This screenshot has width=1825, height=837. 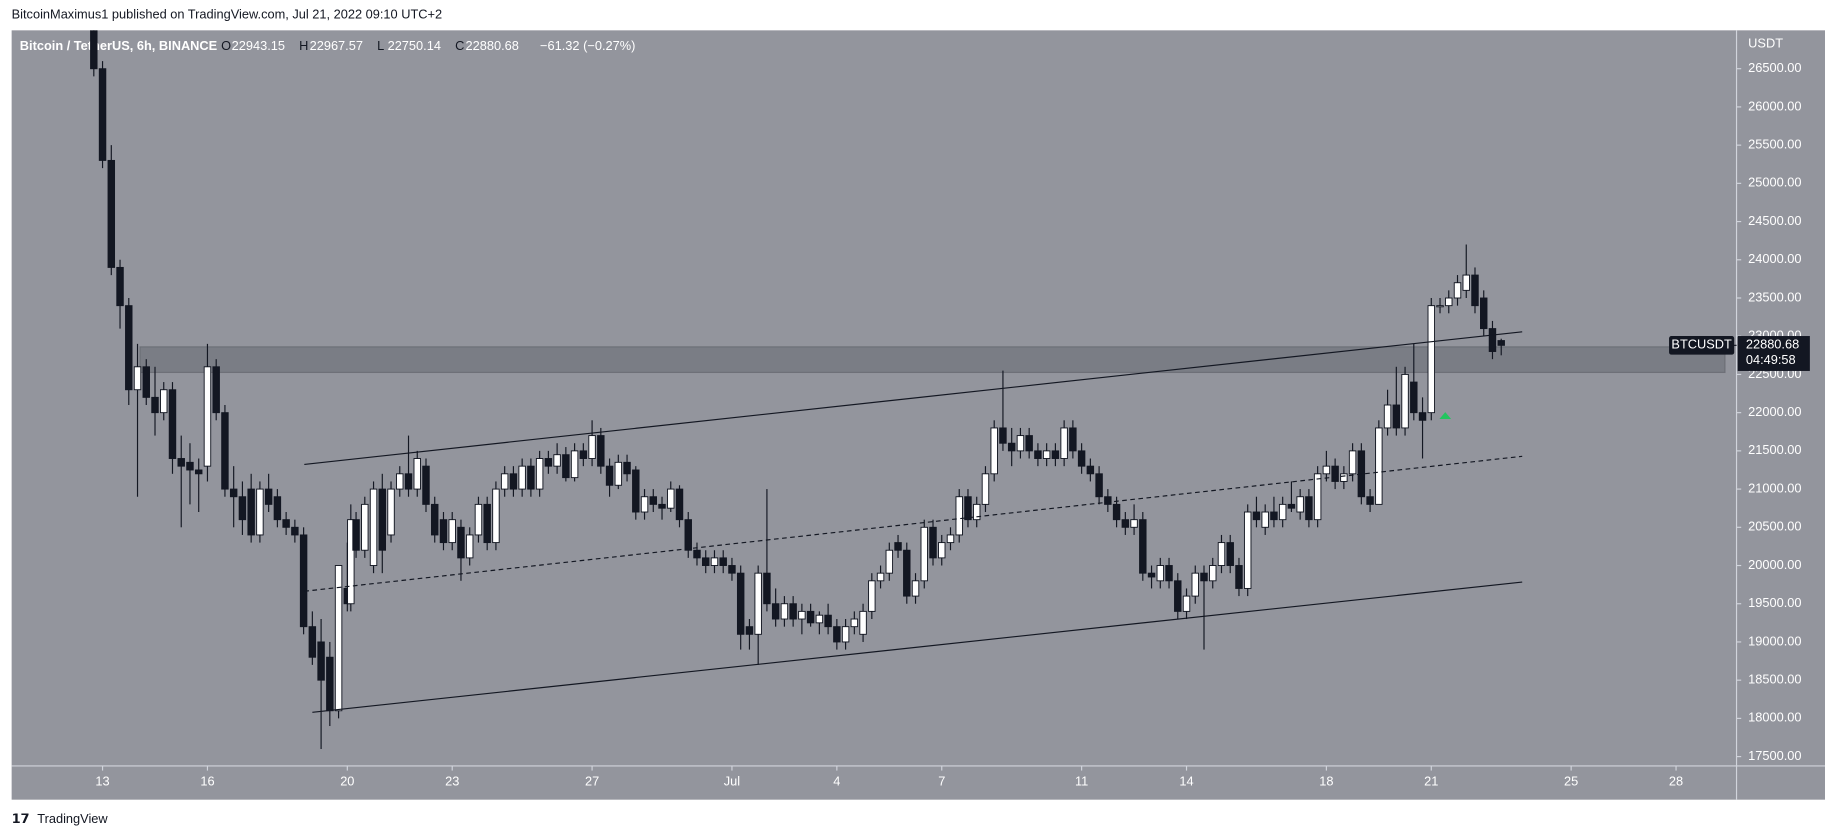 What do you see at coordinates (1774, 755) in the screenshot?
I see `y-tick-label: 17500.00` at bounding box center [1774, 755].